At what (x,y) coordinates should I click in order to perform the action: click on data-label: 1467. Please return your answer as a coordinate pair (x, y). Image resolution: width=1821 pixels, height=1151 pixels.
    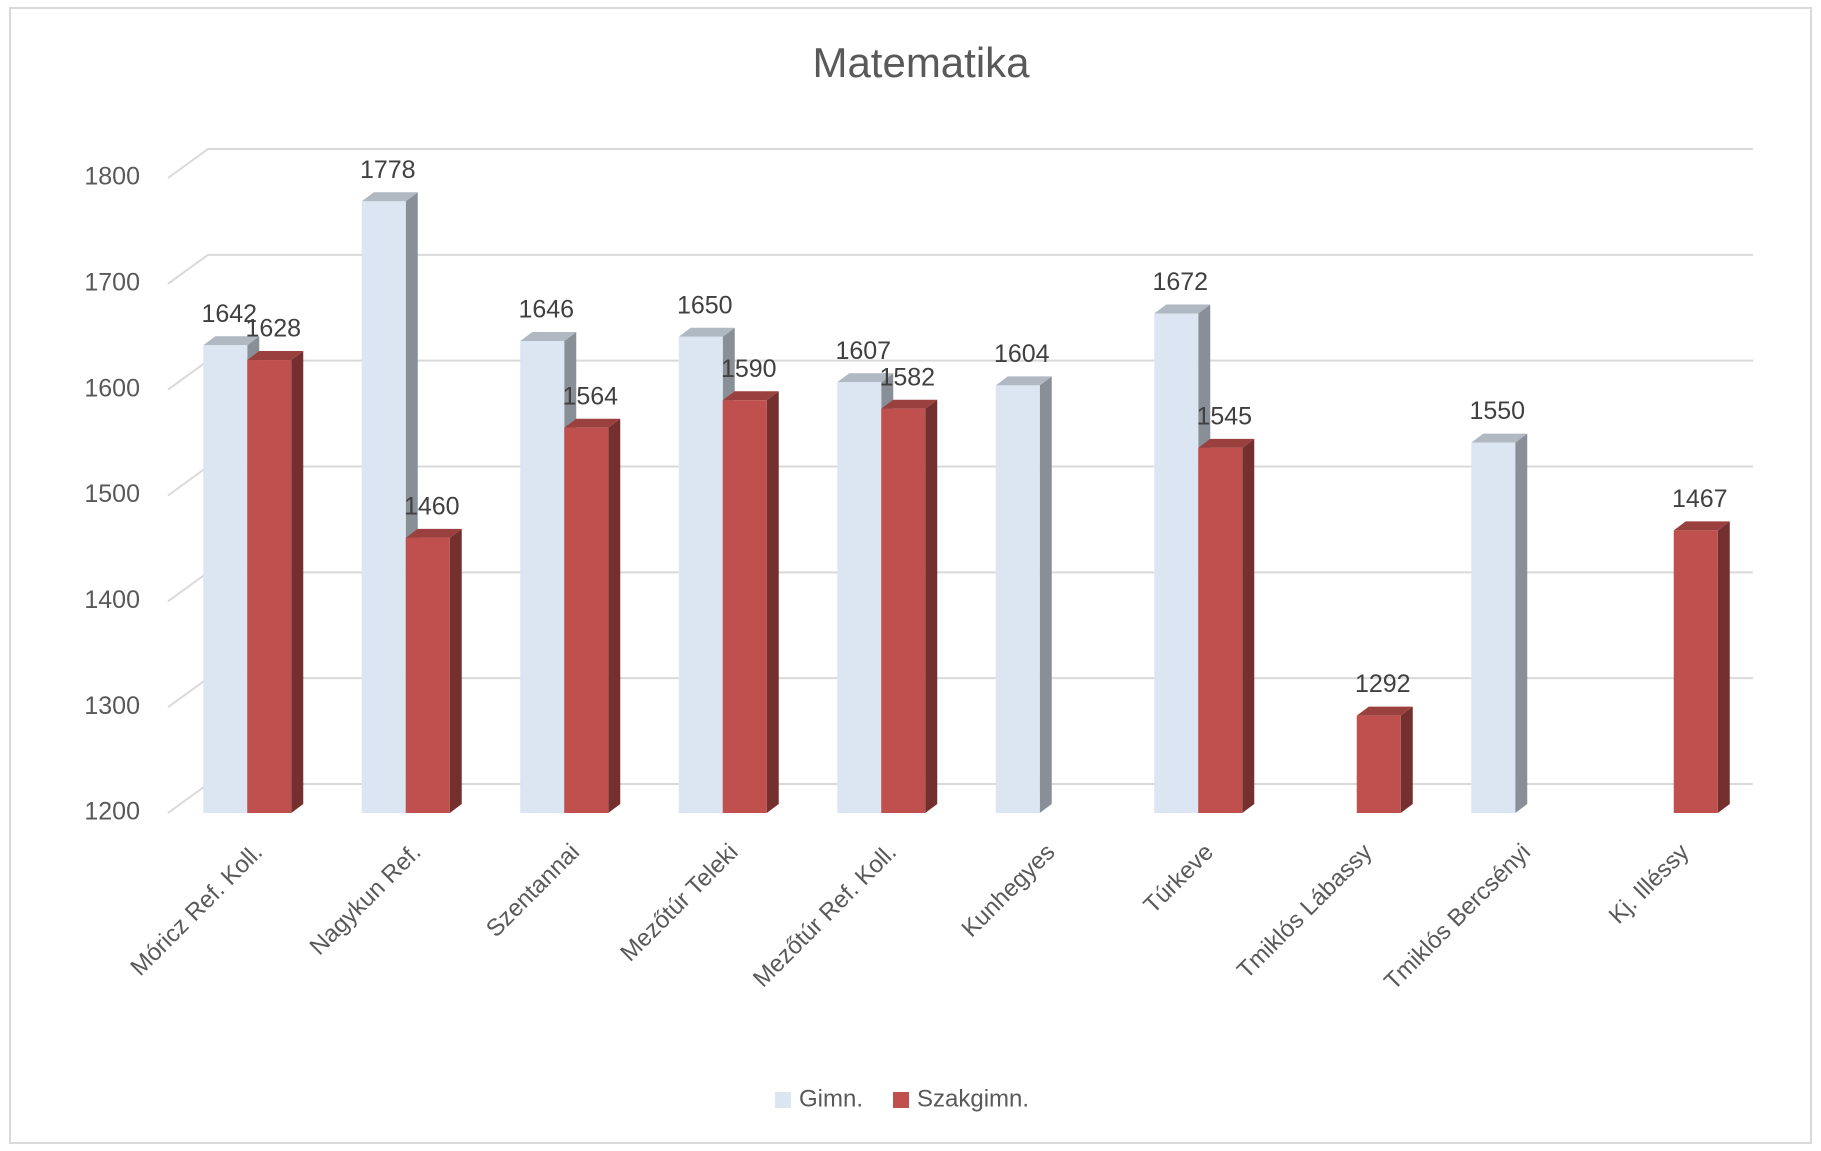
    Looking at the image, I should click on (1700, 499).